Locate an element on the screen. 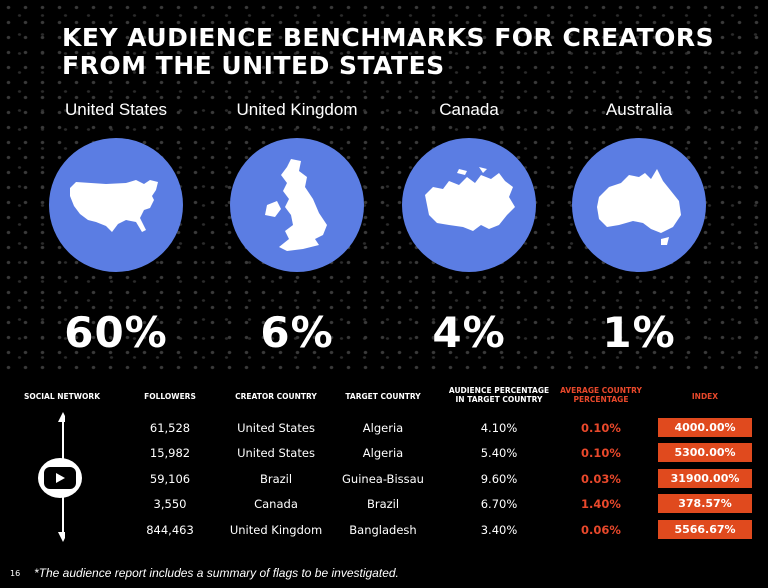  index-cell: 4000.00% is located at coordinates (705, 427).